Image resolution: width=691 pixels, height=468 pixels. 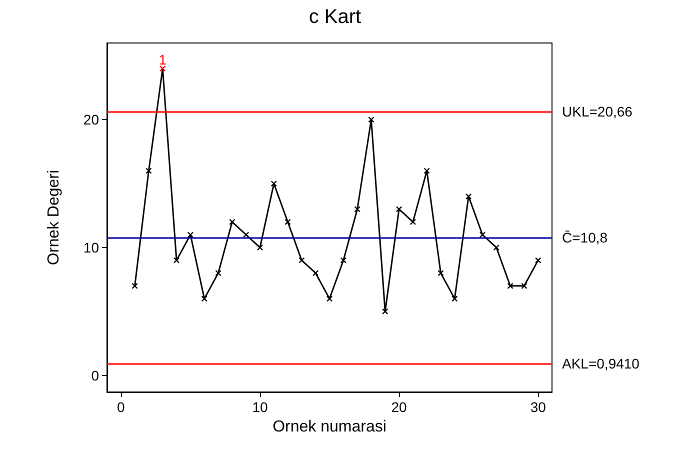 I want to click on x-tick-label: 10, so click(x=260, y=407).